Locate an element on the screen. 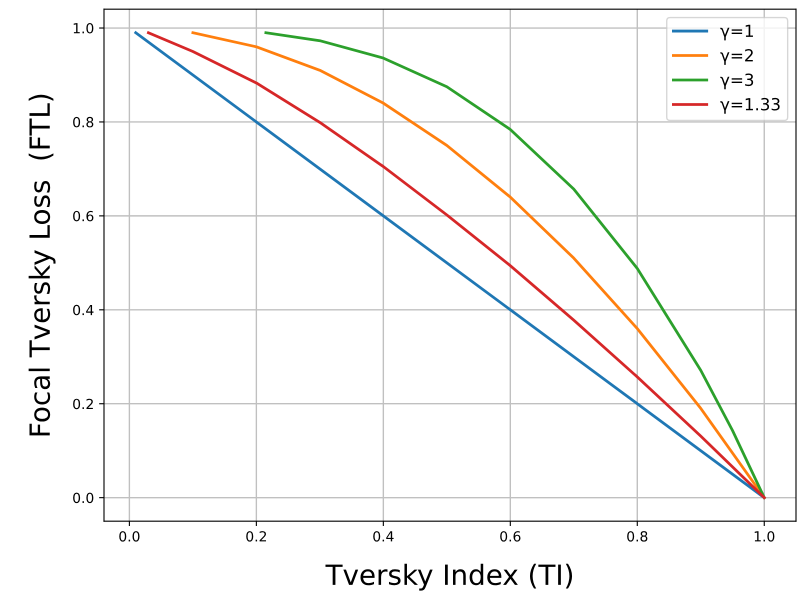 The width and height of the screenshot is (800, 616). legend-label: γ=1 is located at coordinates (736, 32).